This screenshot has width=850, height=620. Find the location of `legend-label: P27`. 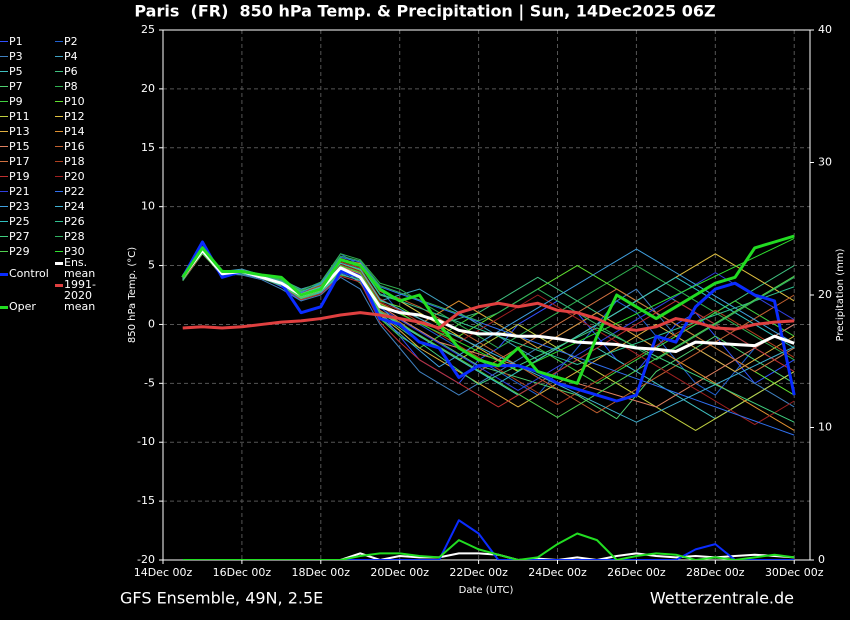

legend-label: P27 is located at coordinates (19, 236).